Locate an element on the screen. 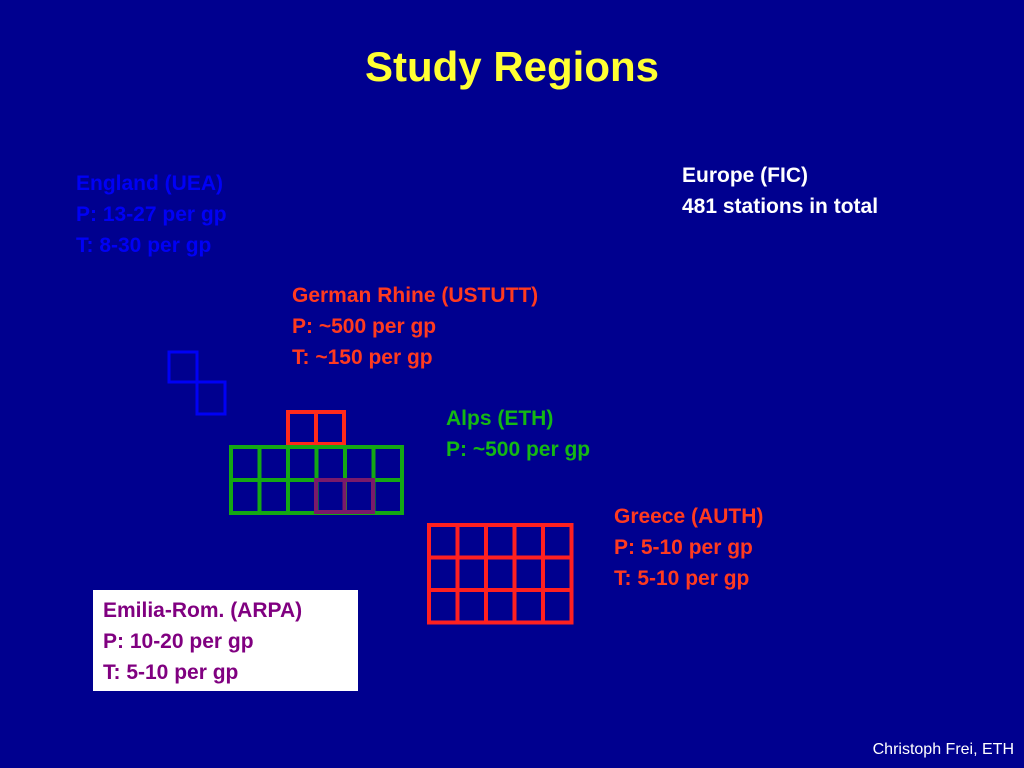  england-label-line-2: P: 13-27 per gp is located at coordinates (151, 214).